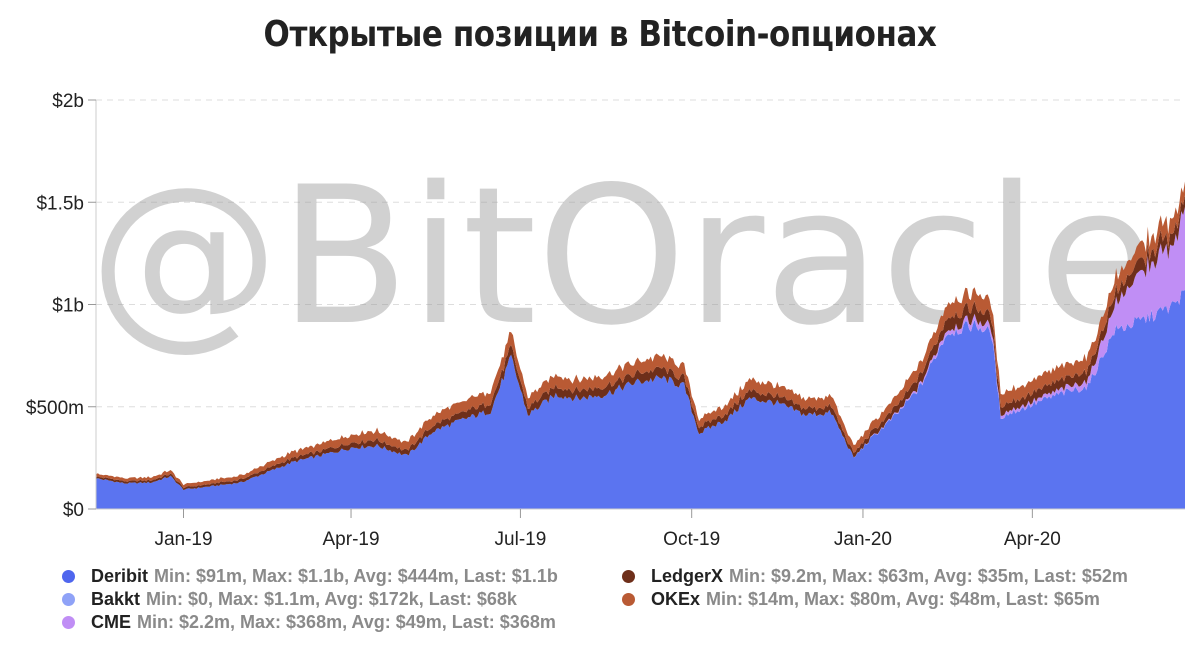 Image resolution: width=1200 pixels, height=670 pixels. What do you see at coordinates (73, 510) in the screenshot?
I see `y-tick-label: $0` at bounding box center [73, 510].